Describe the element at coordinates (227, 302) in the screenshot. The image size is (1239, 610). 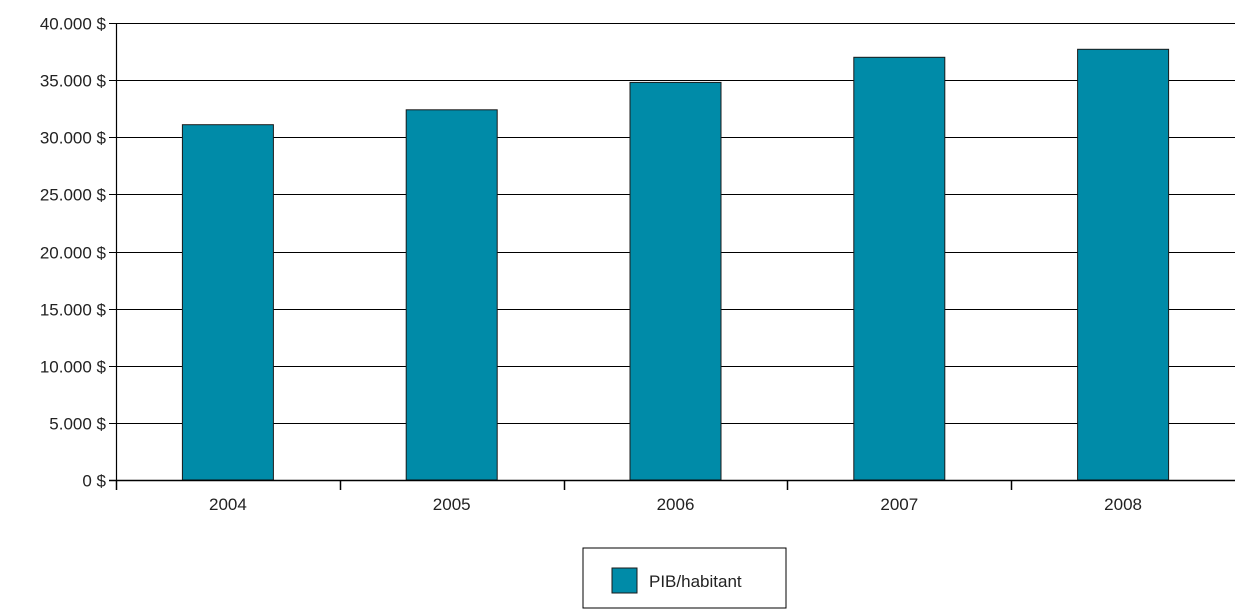
I see `bar-2004` at that location.